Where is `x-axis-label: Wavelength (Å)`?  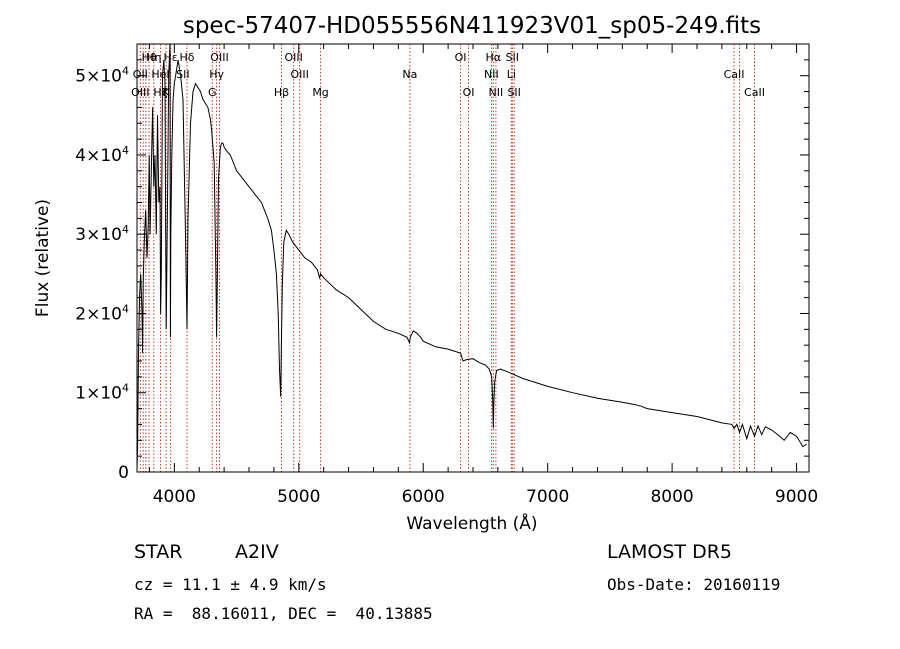 x-axis-label: Wavelength (Å) is located at coordinates (471, 523).